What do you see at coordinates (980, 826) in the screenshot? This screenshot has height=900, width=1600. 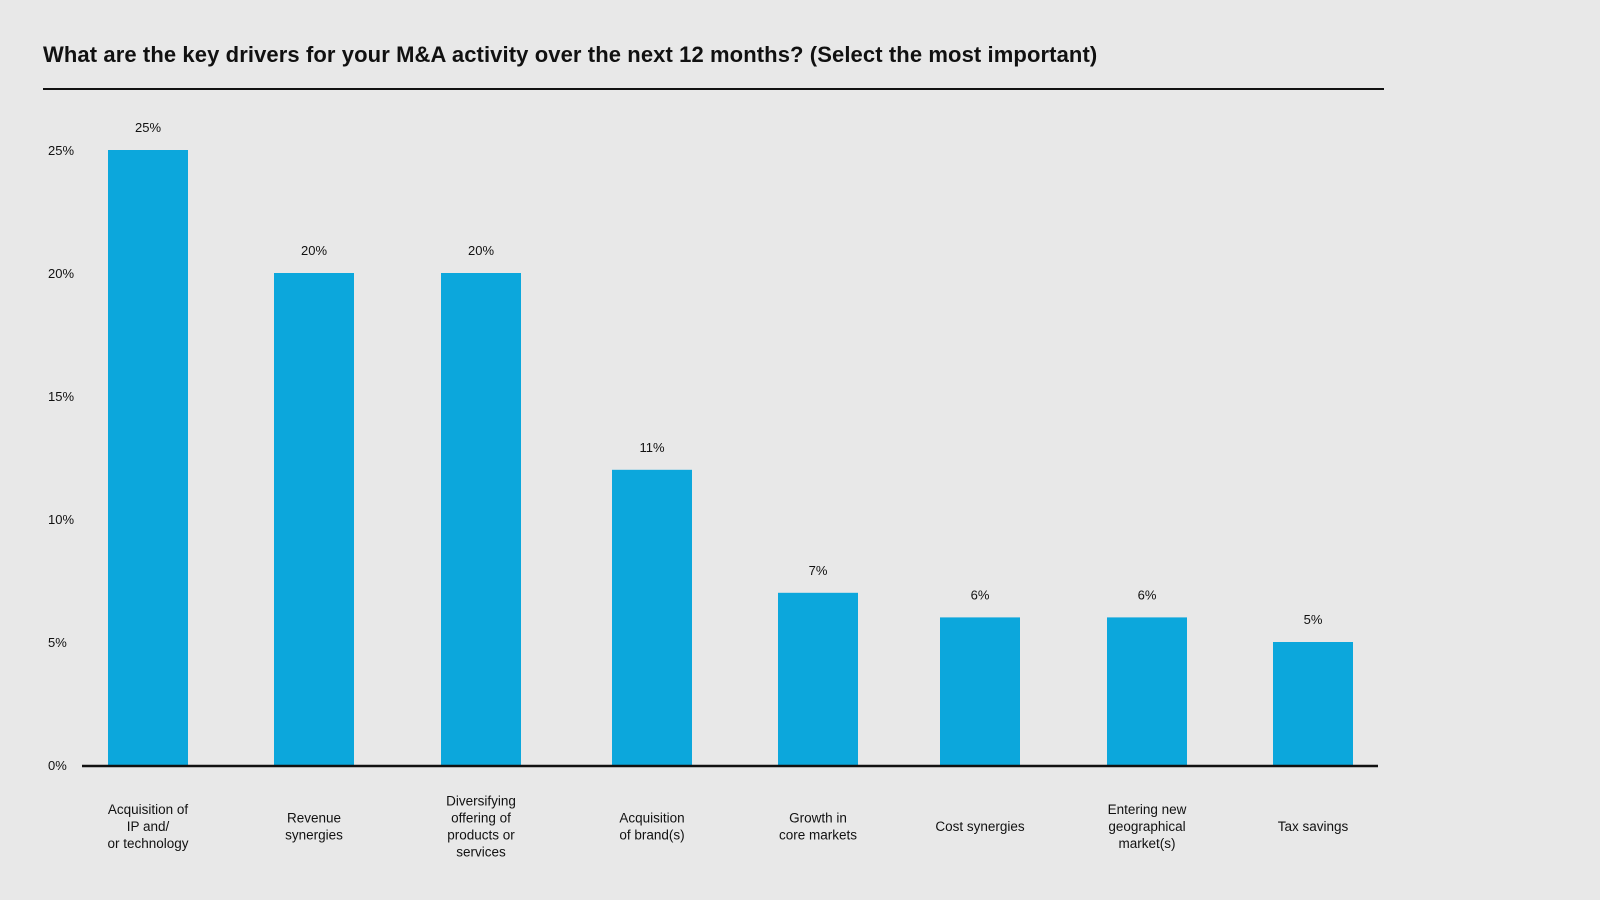 I see `category-label: Cost synergies` at bounding box center [980, 826].